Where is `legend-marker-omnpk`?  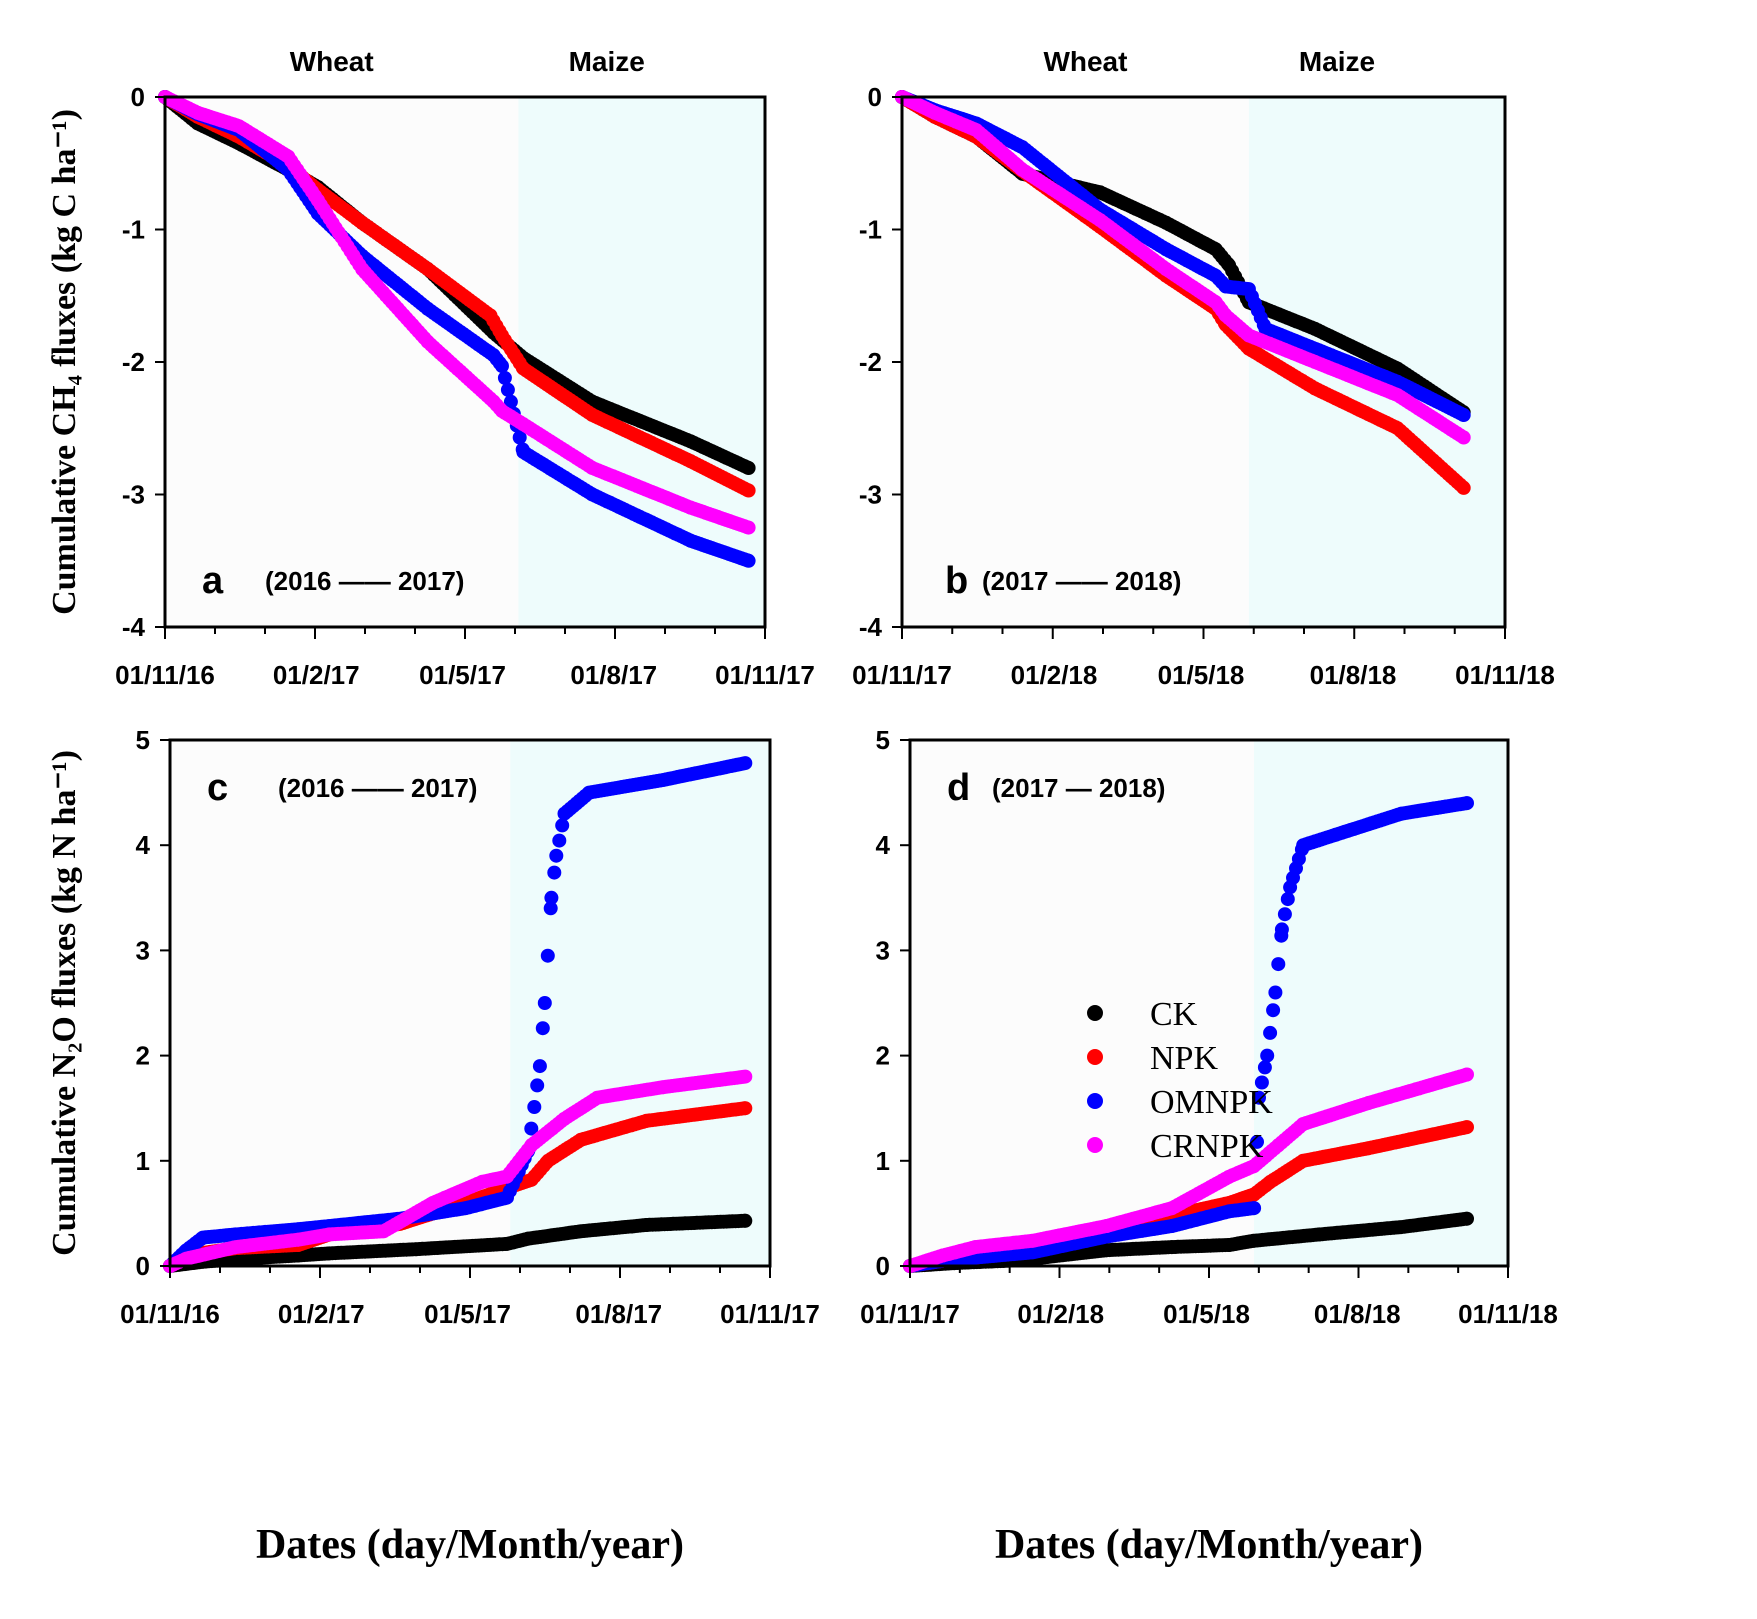 legend-marker-omnpk is located at coordinates (1095, 1101).